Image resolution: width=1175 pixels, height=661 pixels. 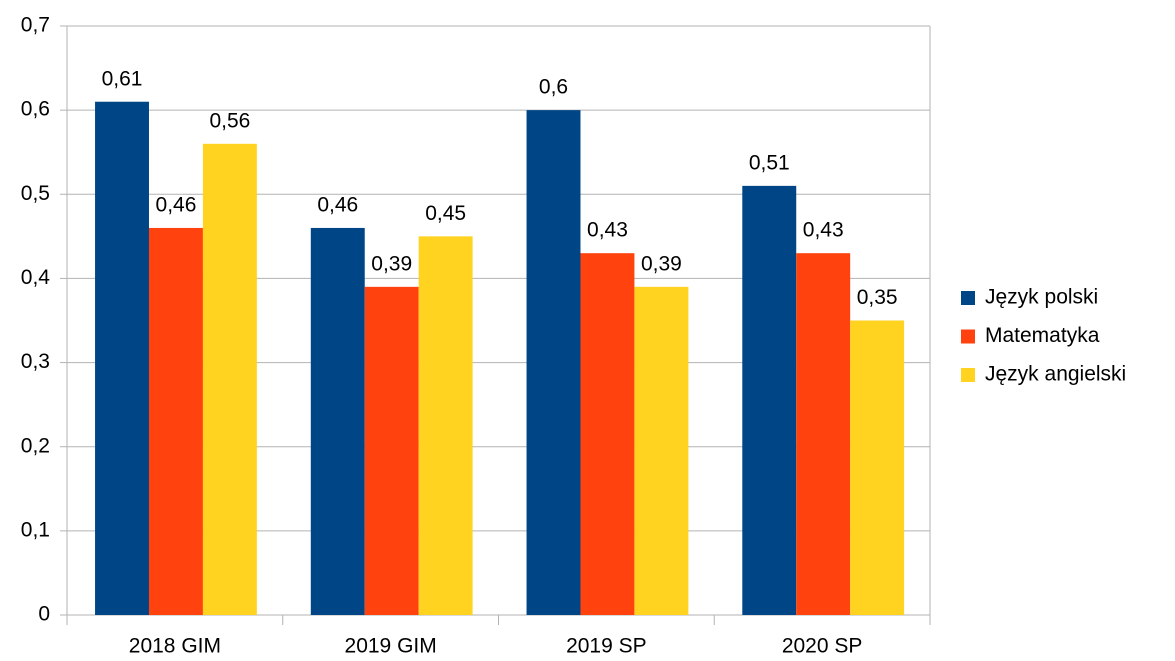 What do you see at coordinates (44, 614) in the screenshot?
I see `y-tick-label: 0` at bounding box center [44, 614].